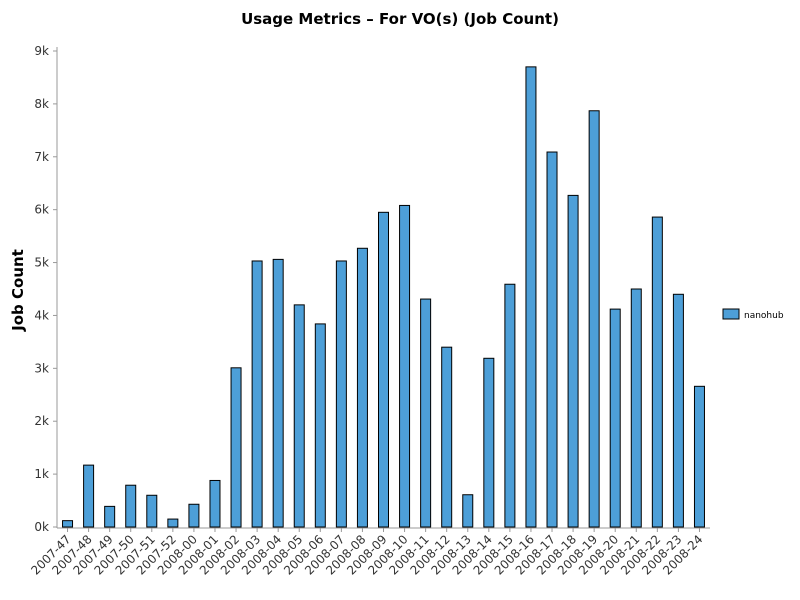 Image resolution: width=800 pixels, height=600 pixels. What do you see at coordinates (18, 290) in the screenshot?
I see `y-axis-label: Job Count` at bounding box center [18, 290].